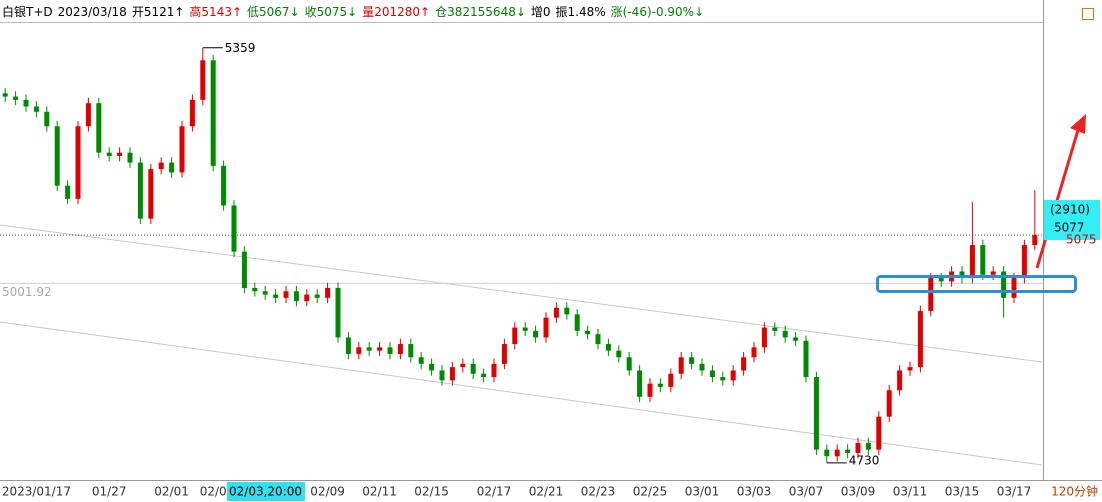 This screenshot has width=1102, height=502. I want to click on highlight-box, so click(976, 284).